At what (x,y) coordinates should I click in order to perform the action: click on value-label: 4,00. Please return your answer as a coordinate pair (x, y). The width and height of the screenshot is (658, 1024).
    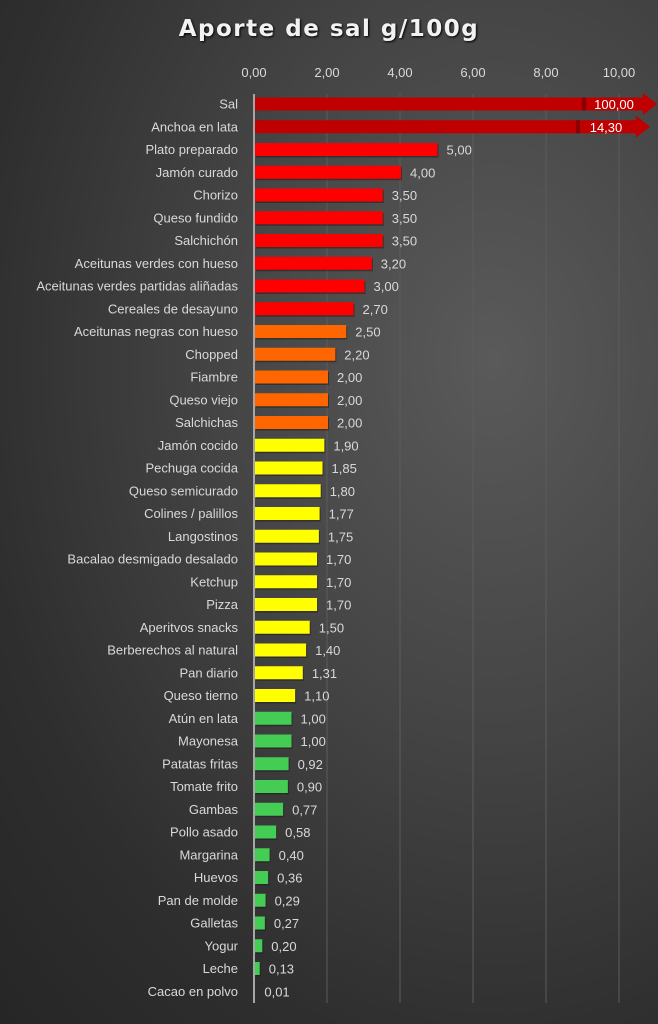
    Looking at the image, I should click on (422, 172).